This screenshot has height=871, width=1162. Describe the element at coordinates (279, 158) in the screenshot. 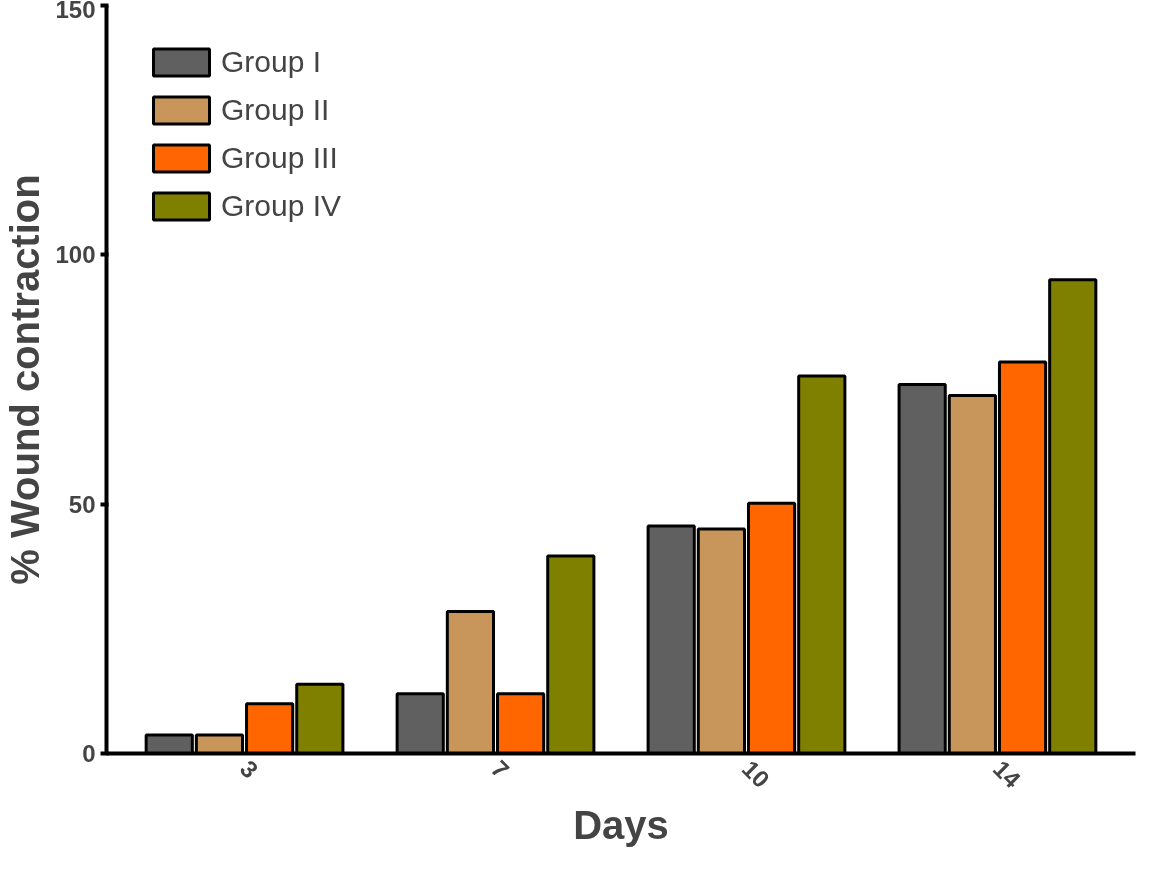

I see `legend-label: Group III` at that location.